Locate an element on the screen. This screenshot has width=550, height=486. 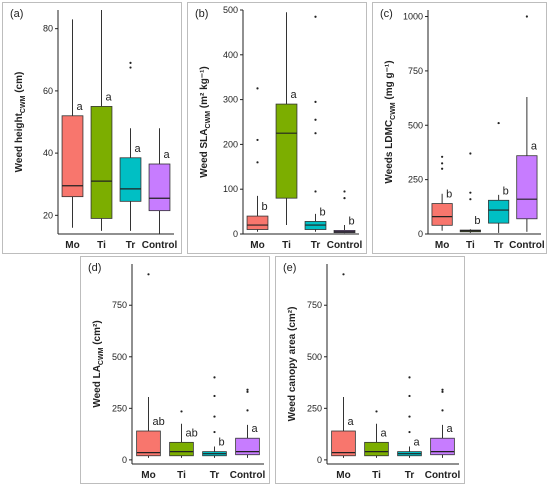
panel-d-xtick-label: Ti is located at coordinates (181, 475).